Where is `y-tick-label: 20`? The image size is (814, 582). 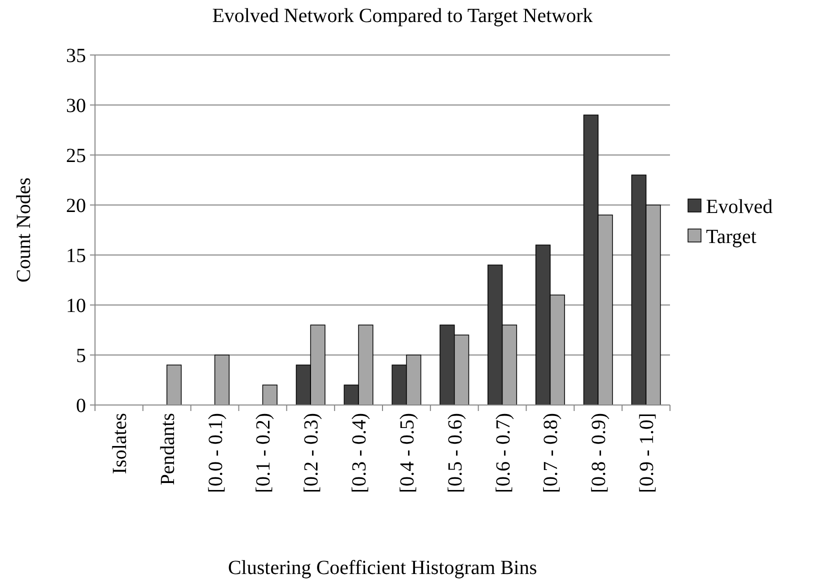 y-tick-label: 20 is located at coordinates (76, 206).